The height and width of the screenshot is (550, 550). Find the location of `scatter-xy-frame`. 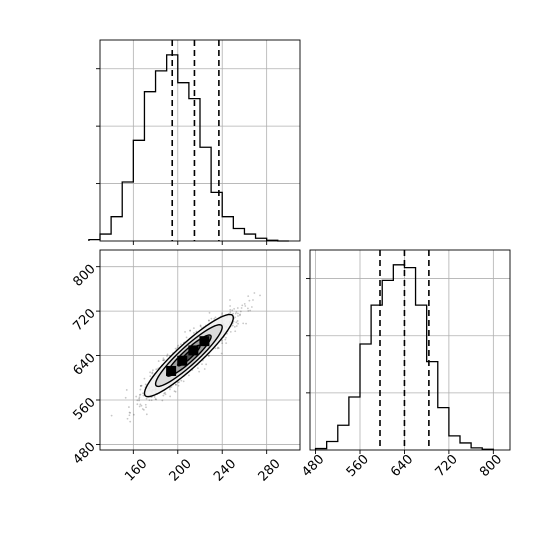

scatter-xy-frame is located at coordinates (200, 350).